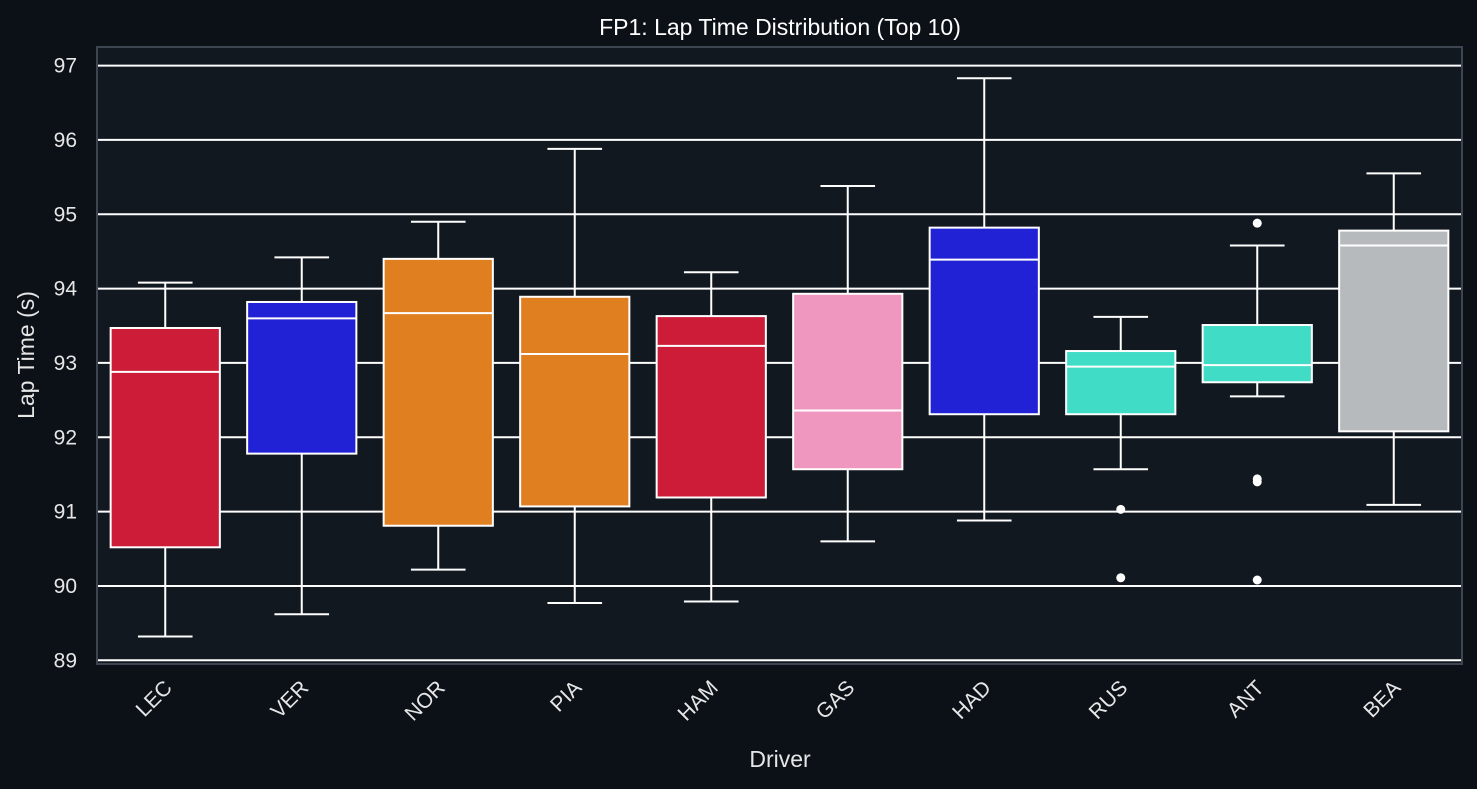 The image size is (1477, 789). I want to click on box-had, so click(984, 299).